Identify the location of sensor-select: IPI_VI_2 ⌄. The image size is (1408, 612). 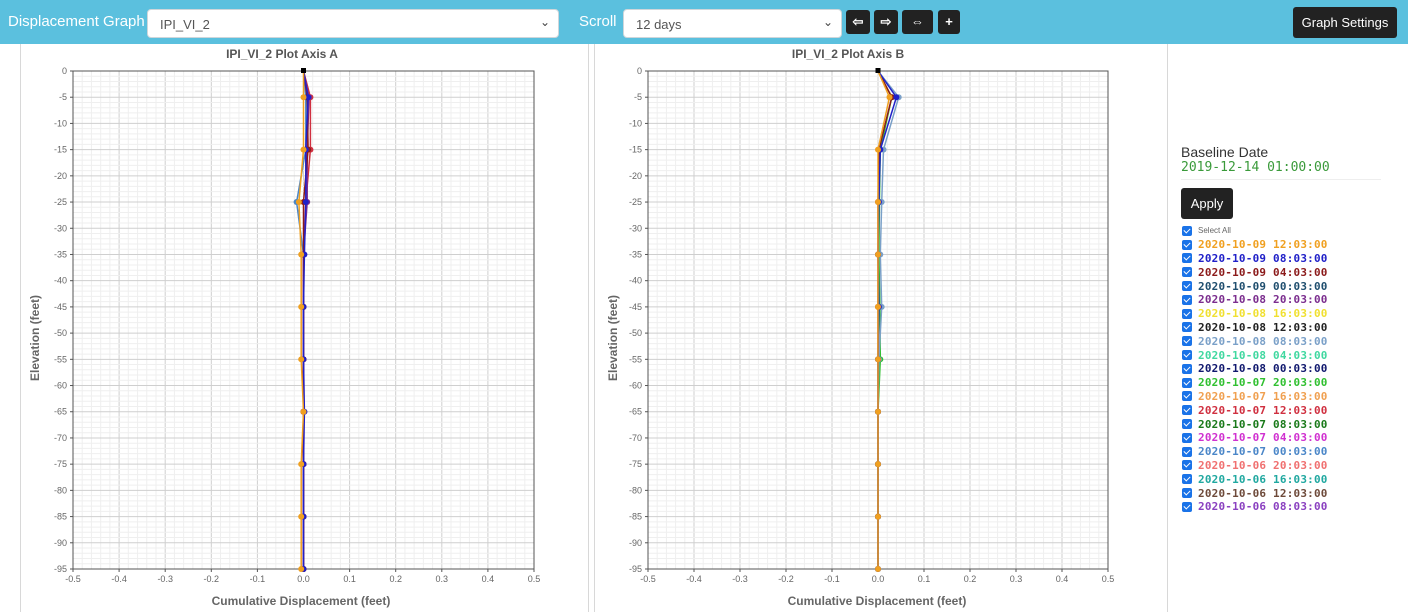
(353, 23).